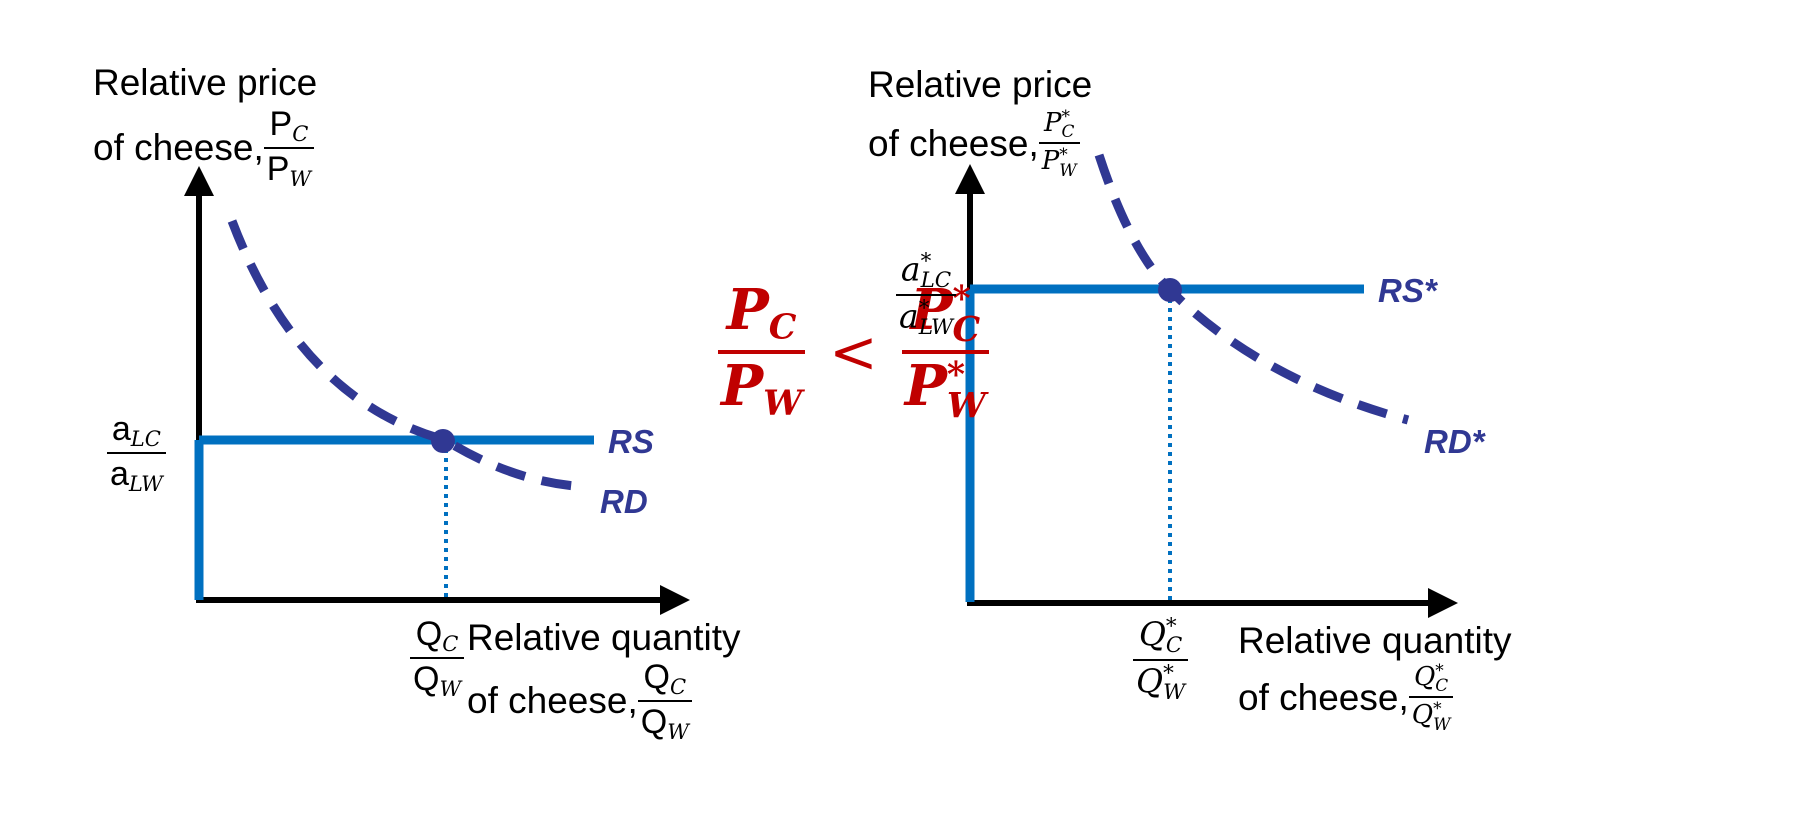 The height and width of the screenshot is (838, 1794). Describe the element at coordinates (604, 637) in the screenshot. I see `left-x-axis-label-line1: Relative quantity` at that location.